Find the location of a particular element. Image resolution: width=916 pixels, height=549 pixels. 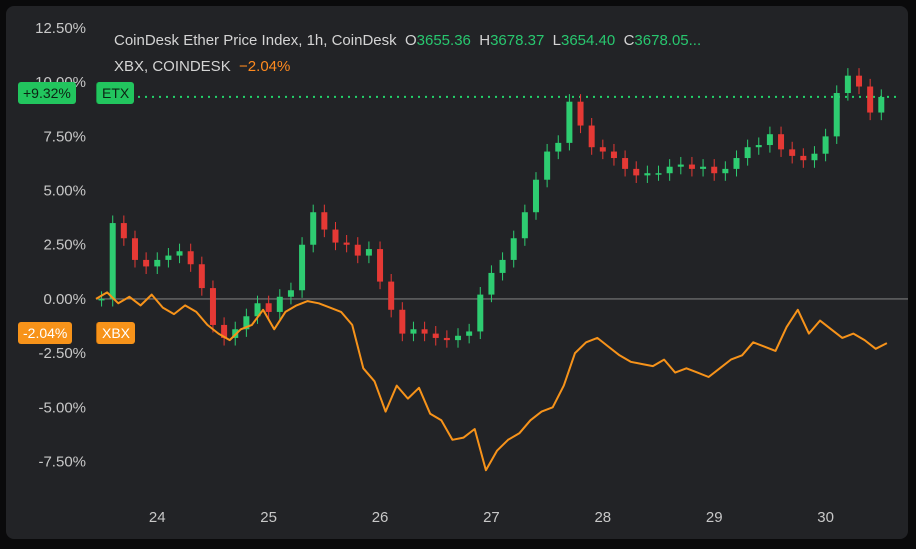

legend-high-value: 3678.37 is located at coordinates (517, 40).